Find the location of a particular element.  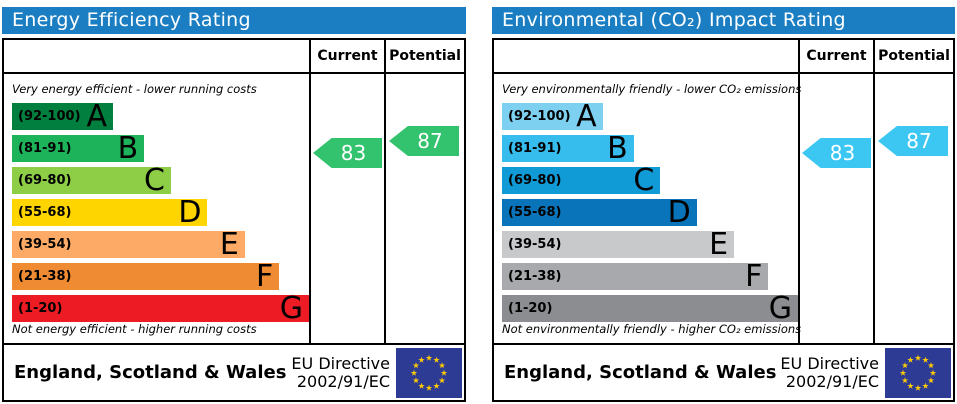

panel-title-bar: Energy Efficiency Rating is located at coordinates (234, 20).